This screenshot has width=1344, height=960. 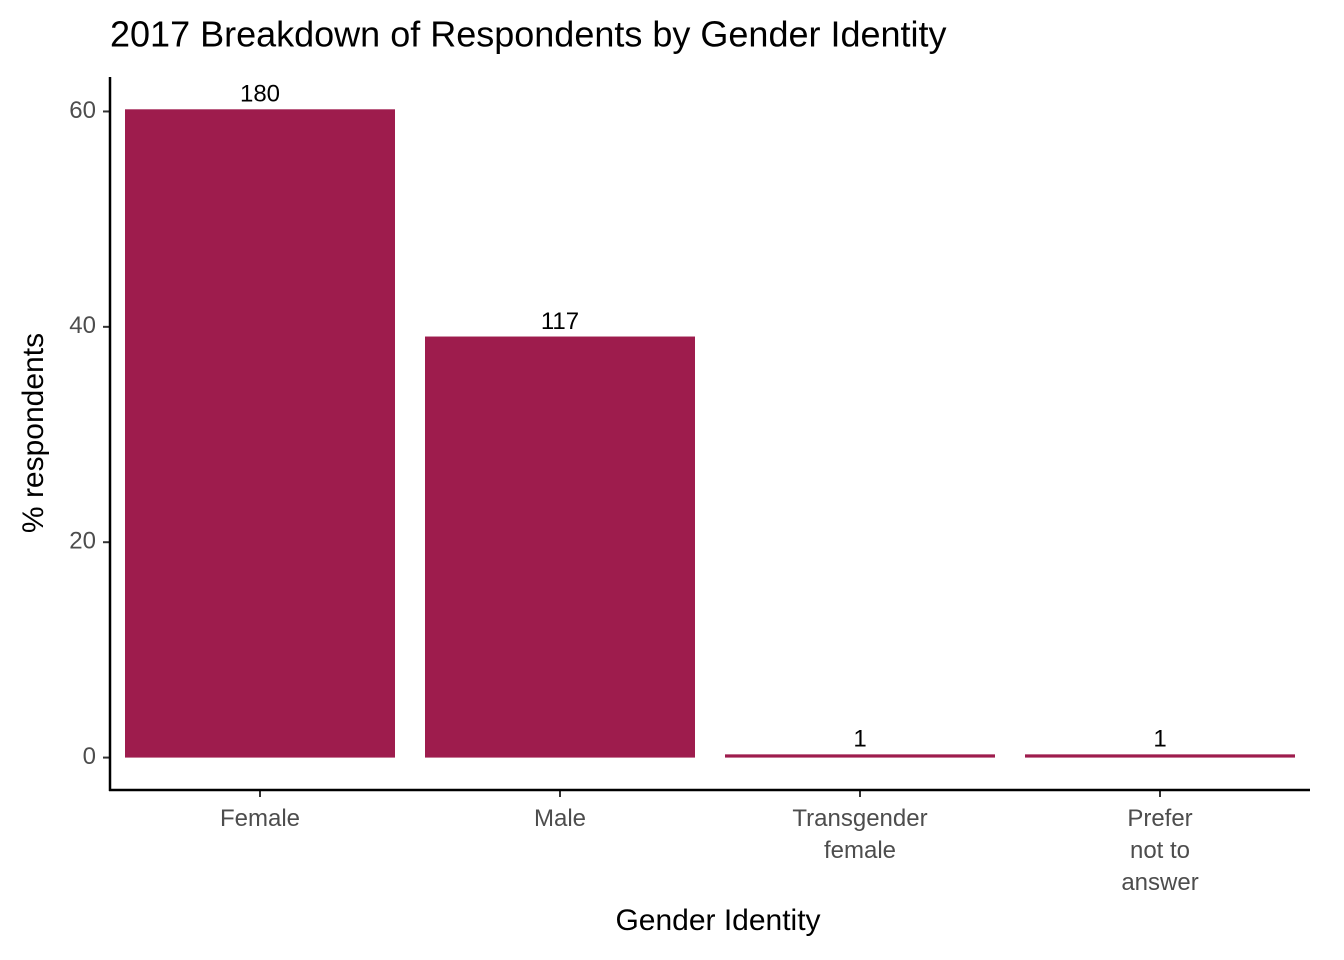 What do you see at coordinates (560, 818) in the screenshot?
I see `x-tick-label: Male` at bounding box center [560, 818].